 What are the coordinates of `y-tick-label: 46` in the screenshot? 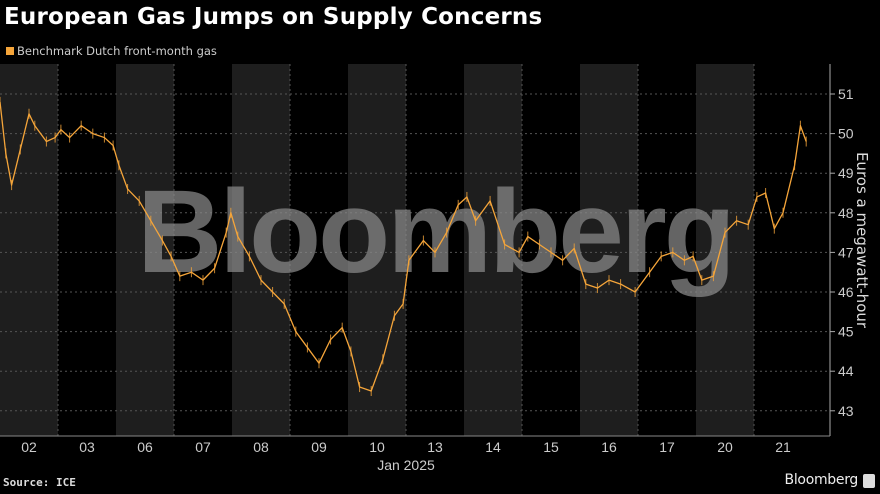 It's located at (846, 292).